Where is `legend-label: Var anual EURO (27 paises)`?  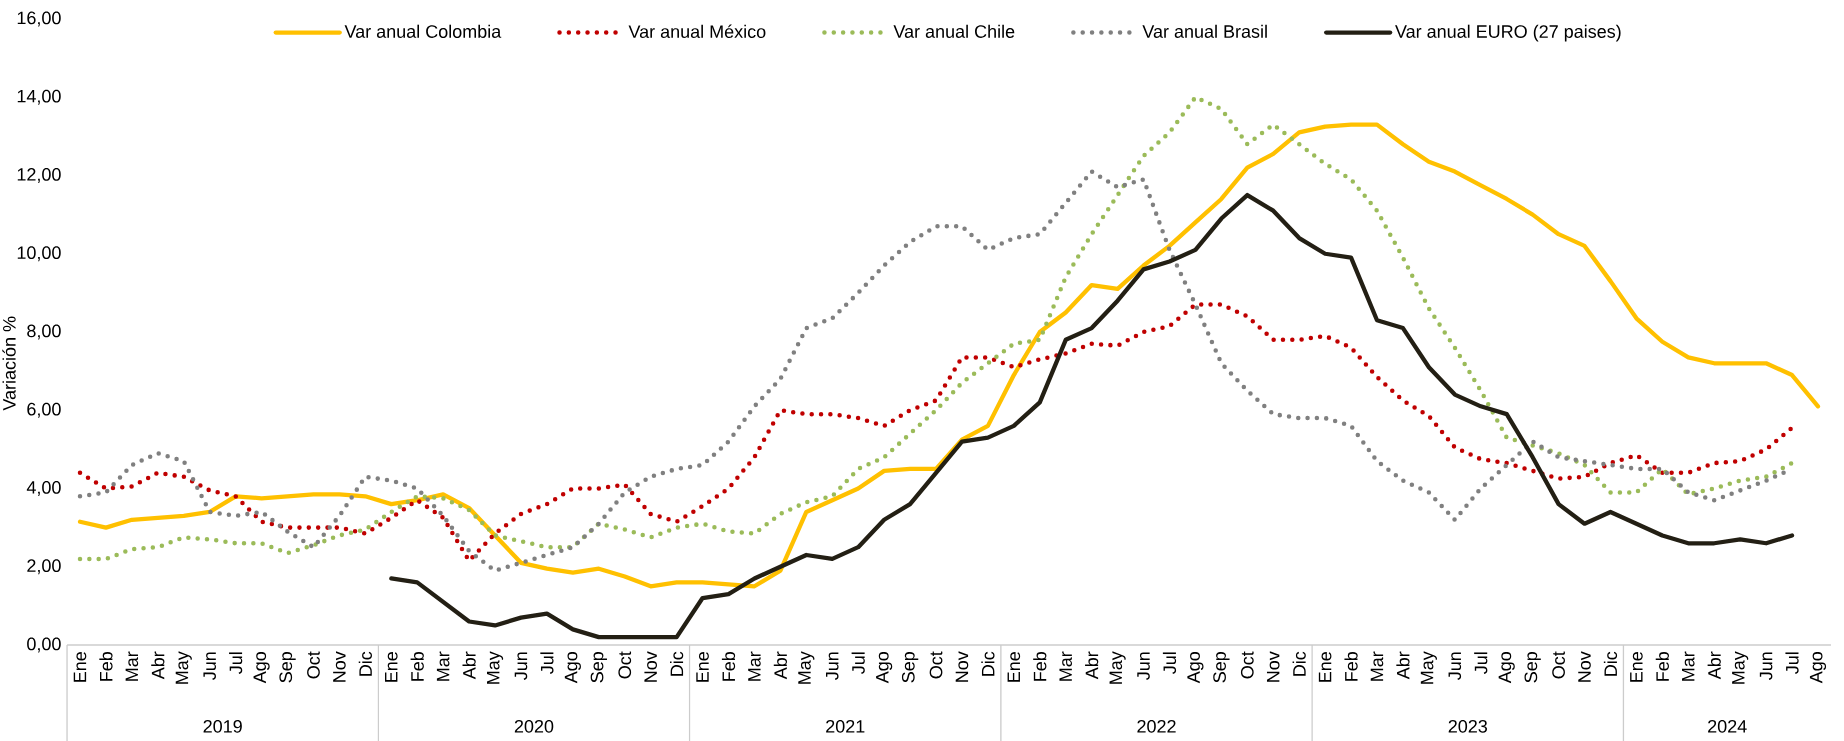 legend-label: Var anual EURO (27 paises) is located at coordinates (1508, 33).